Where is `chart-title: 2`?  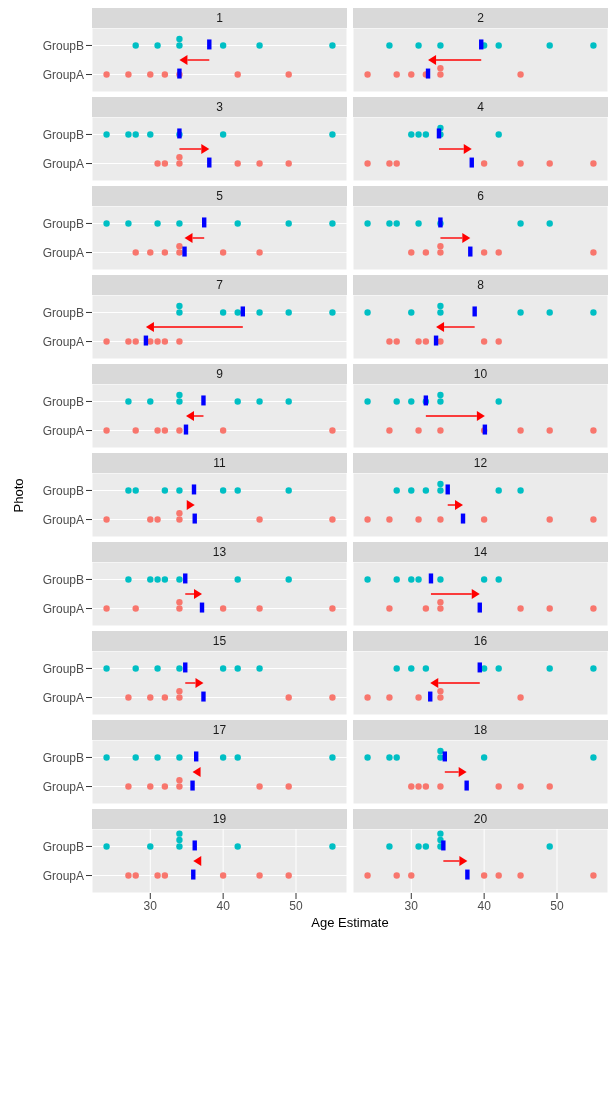 chart-title: 2 is located at coordinates (480, 18).